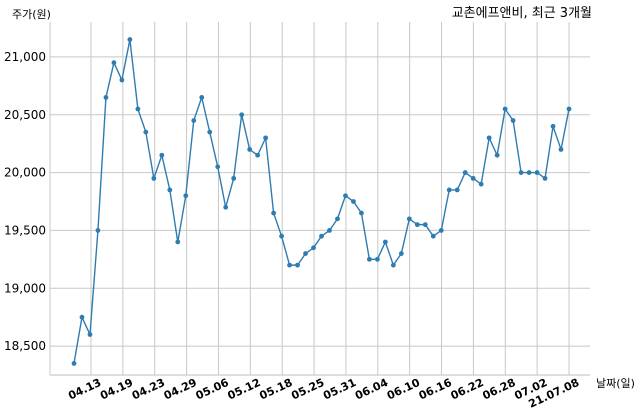 The image size is (640, 415). I want to click on x-tick-label: 05.06, so click(212, 389).